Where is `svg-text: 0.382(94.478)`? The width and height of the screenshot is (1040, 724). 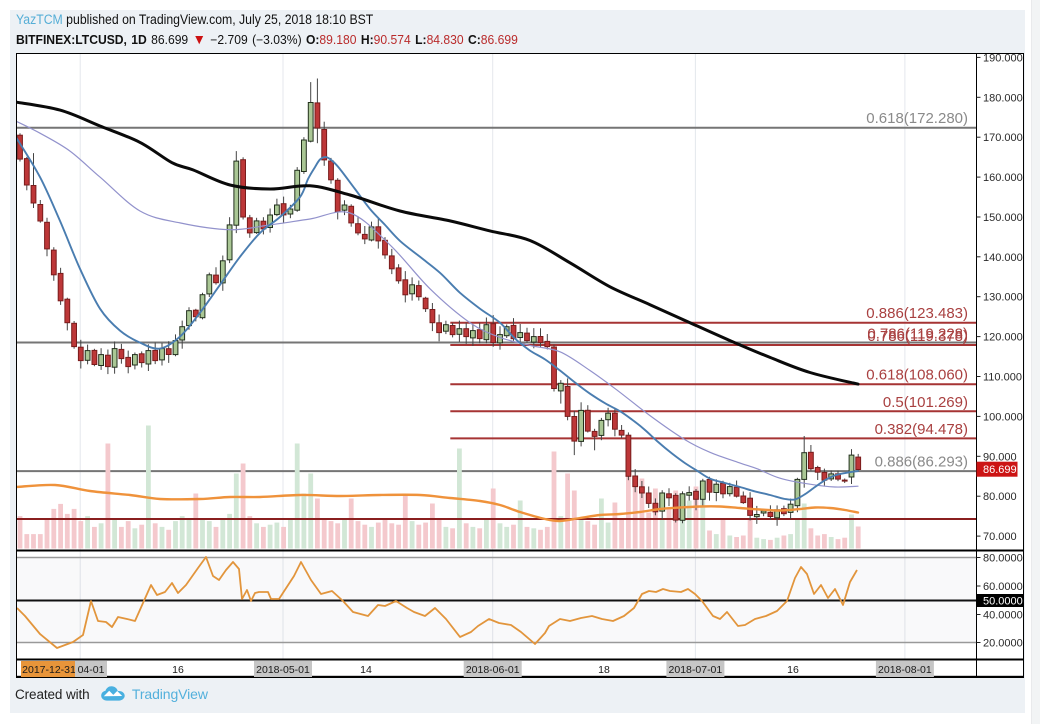
svg-text: 0.382(94.478) is located at coordinates (921, 429).